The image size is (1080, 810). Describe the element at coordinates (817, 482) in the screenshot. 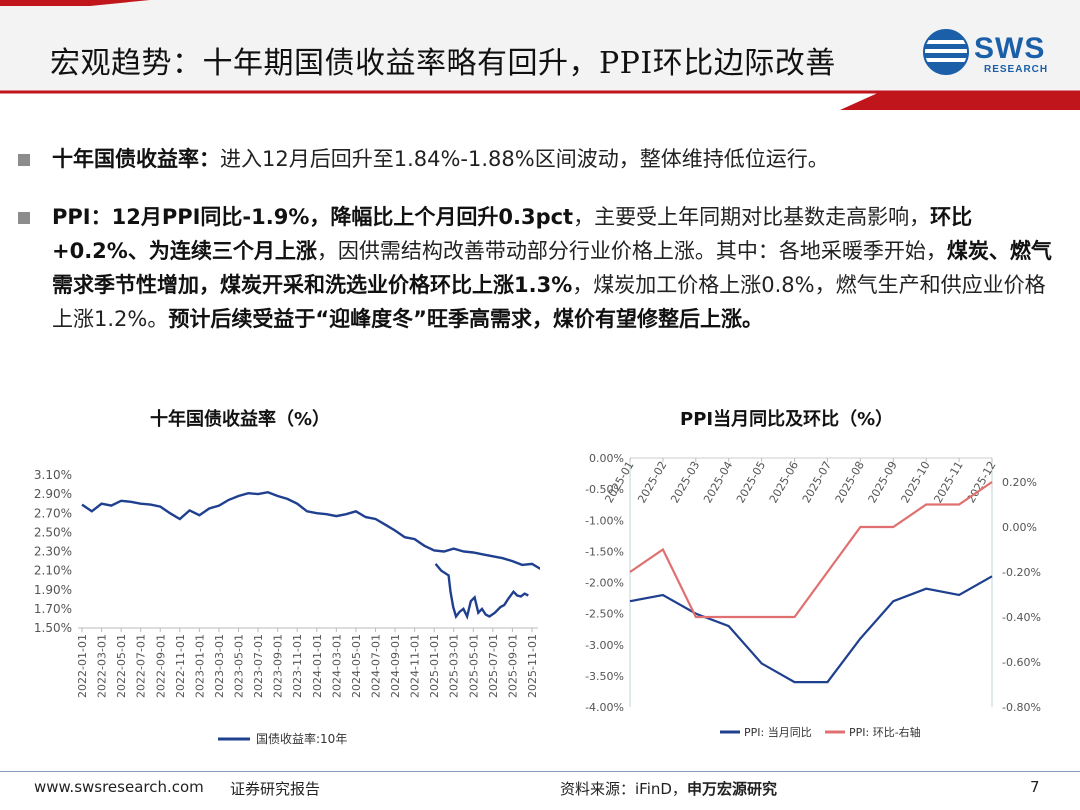

I see `x-tick-label: 2025-07` at that location.